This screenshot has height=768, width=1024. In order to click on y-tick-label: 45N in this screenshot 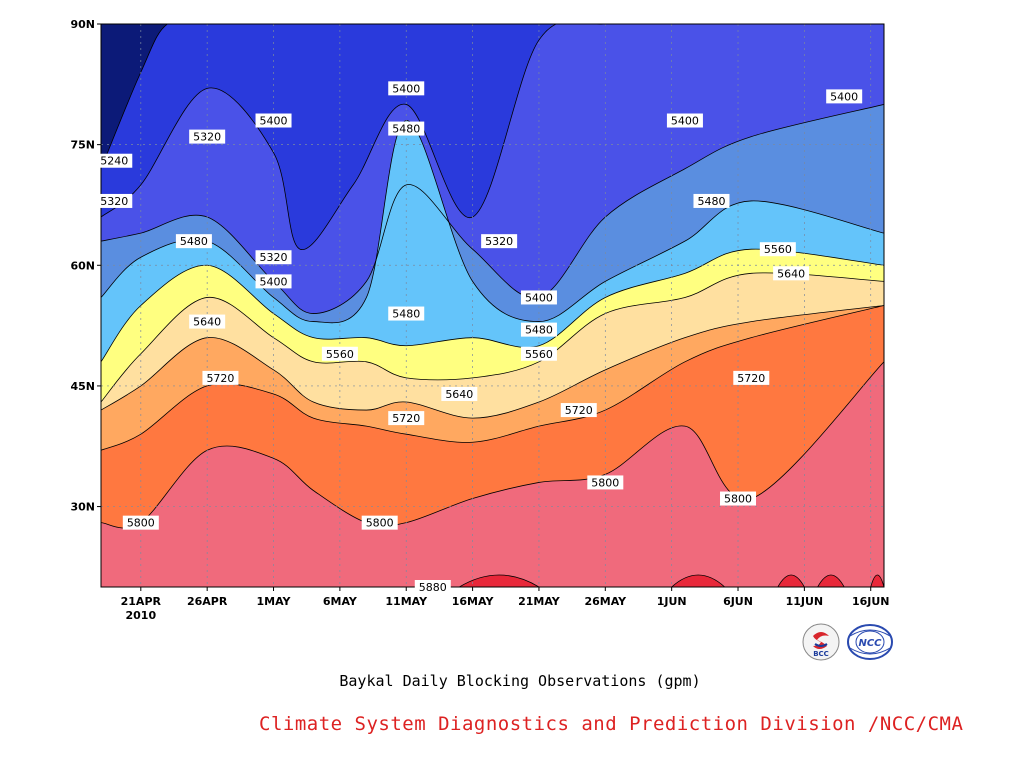, I will do `click(82, 386)`.